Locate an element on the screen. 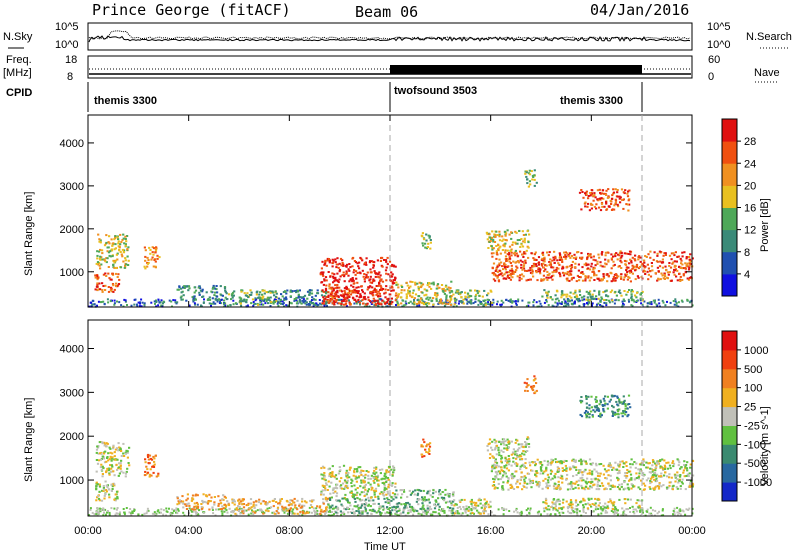 This screenshot has width=800, height=554. colorbar-tick-label: 20 is located at coordinates (750, 186).